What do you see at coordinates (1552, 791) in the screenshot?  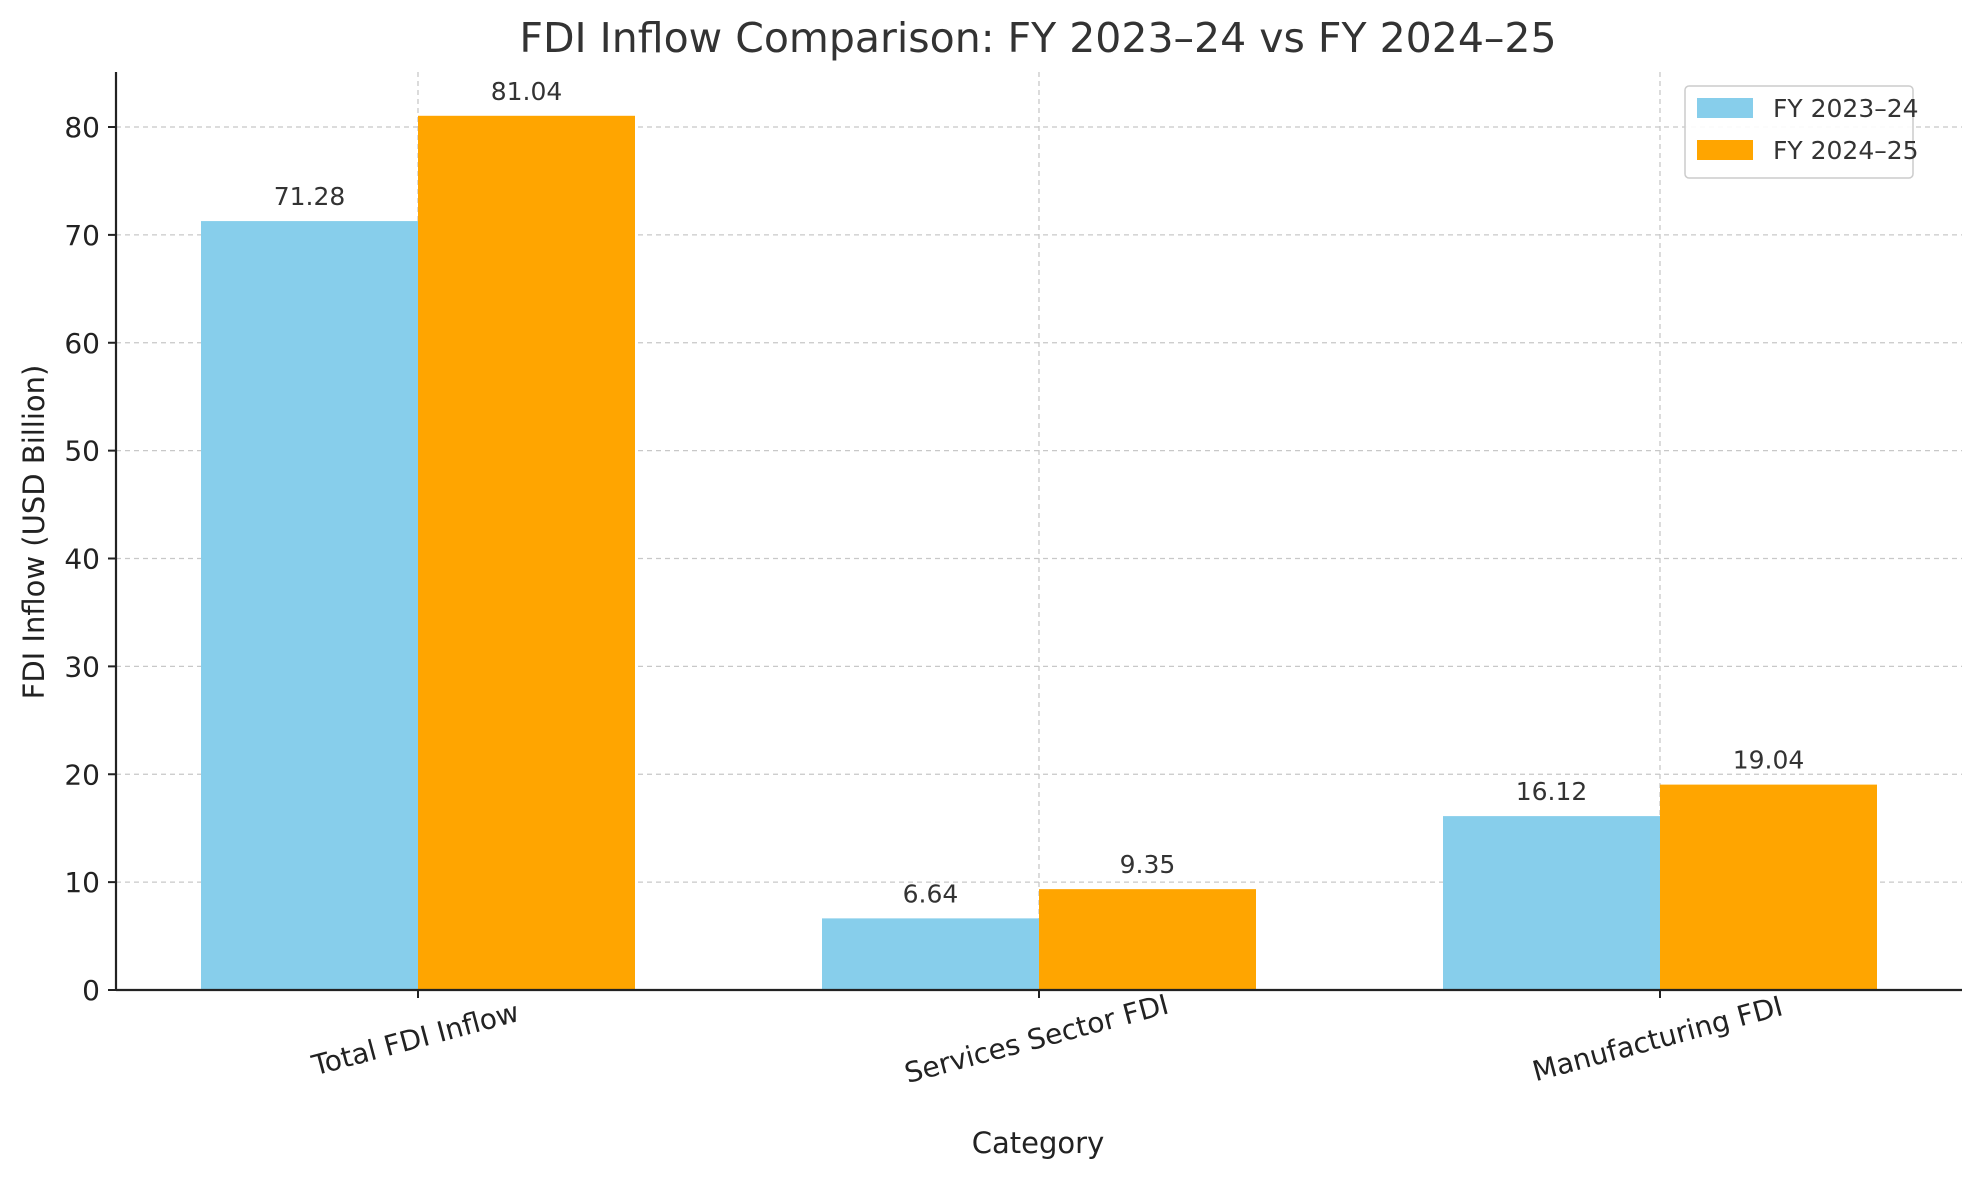 I see `bar-value-label: 16.12` at bounding box center [1552, 791].